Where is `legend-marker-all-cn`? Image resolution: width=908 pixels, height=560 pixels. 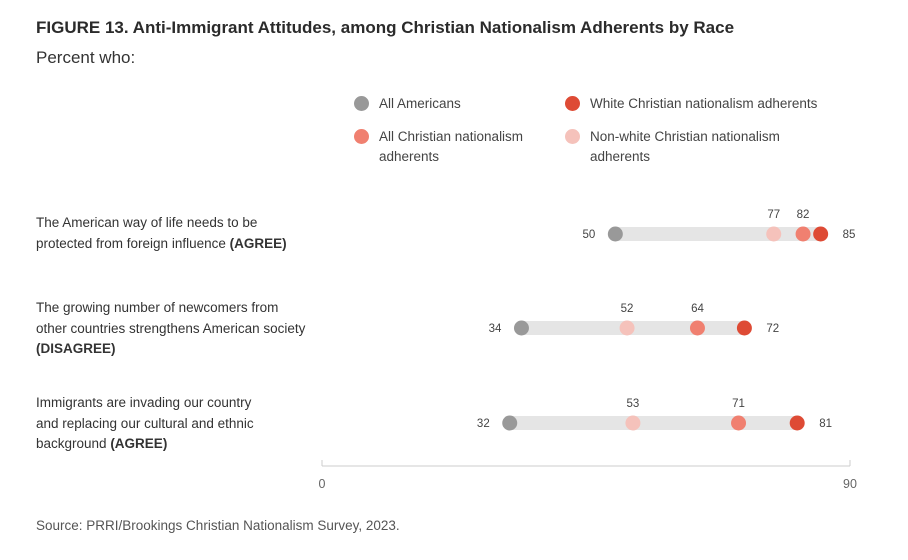 legend-marker-all-cn is located at coordinates (361, 136).